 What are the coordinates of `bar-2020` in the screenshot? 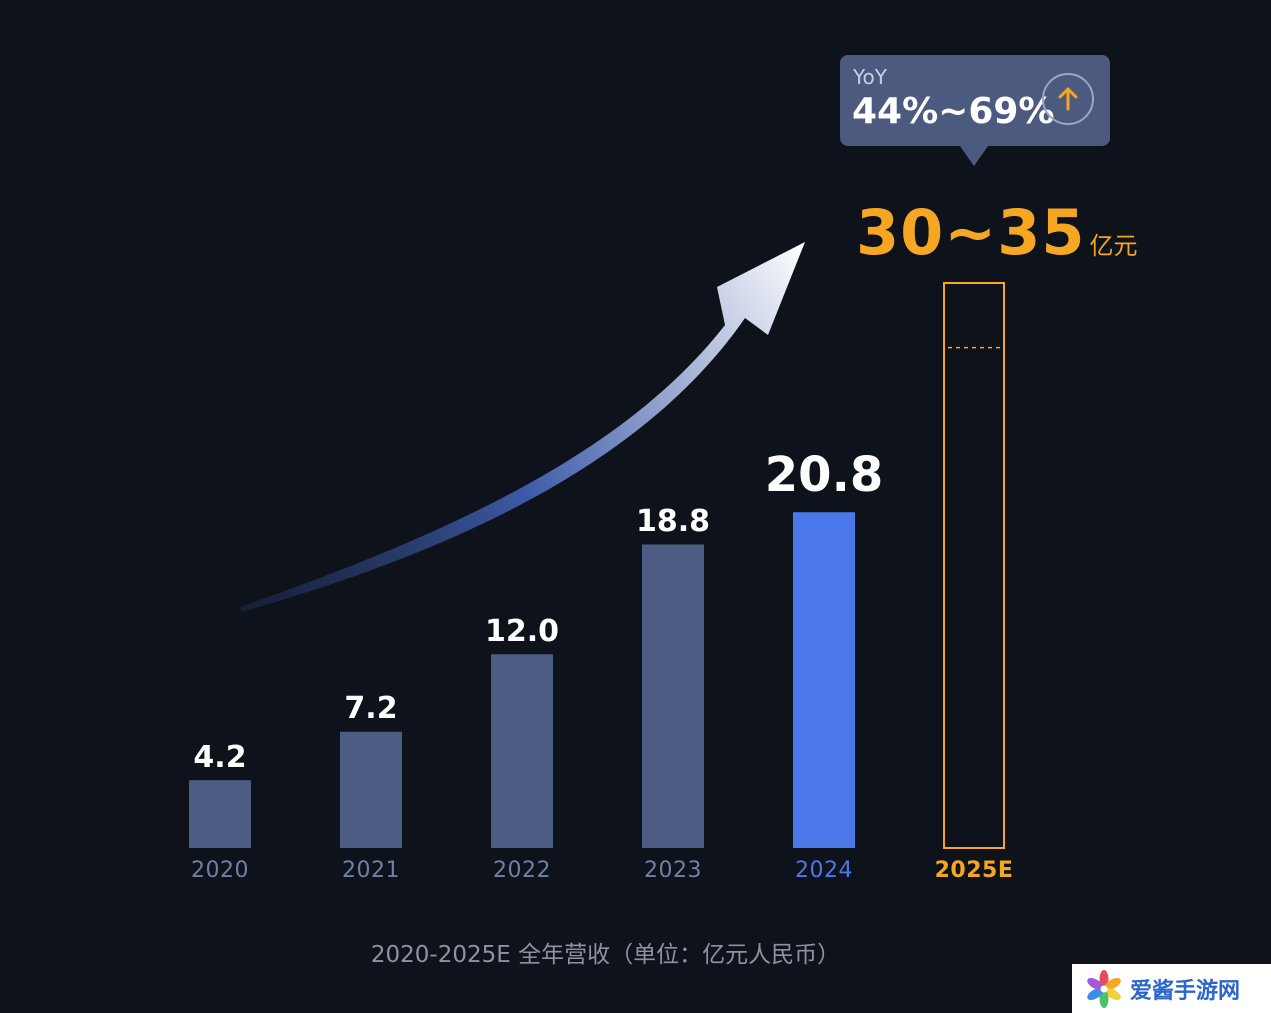 It's located at (220, 814).